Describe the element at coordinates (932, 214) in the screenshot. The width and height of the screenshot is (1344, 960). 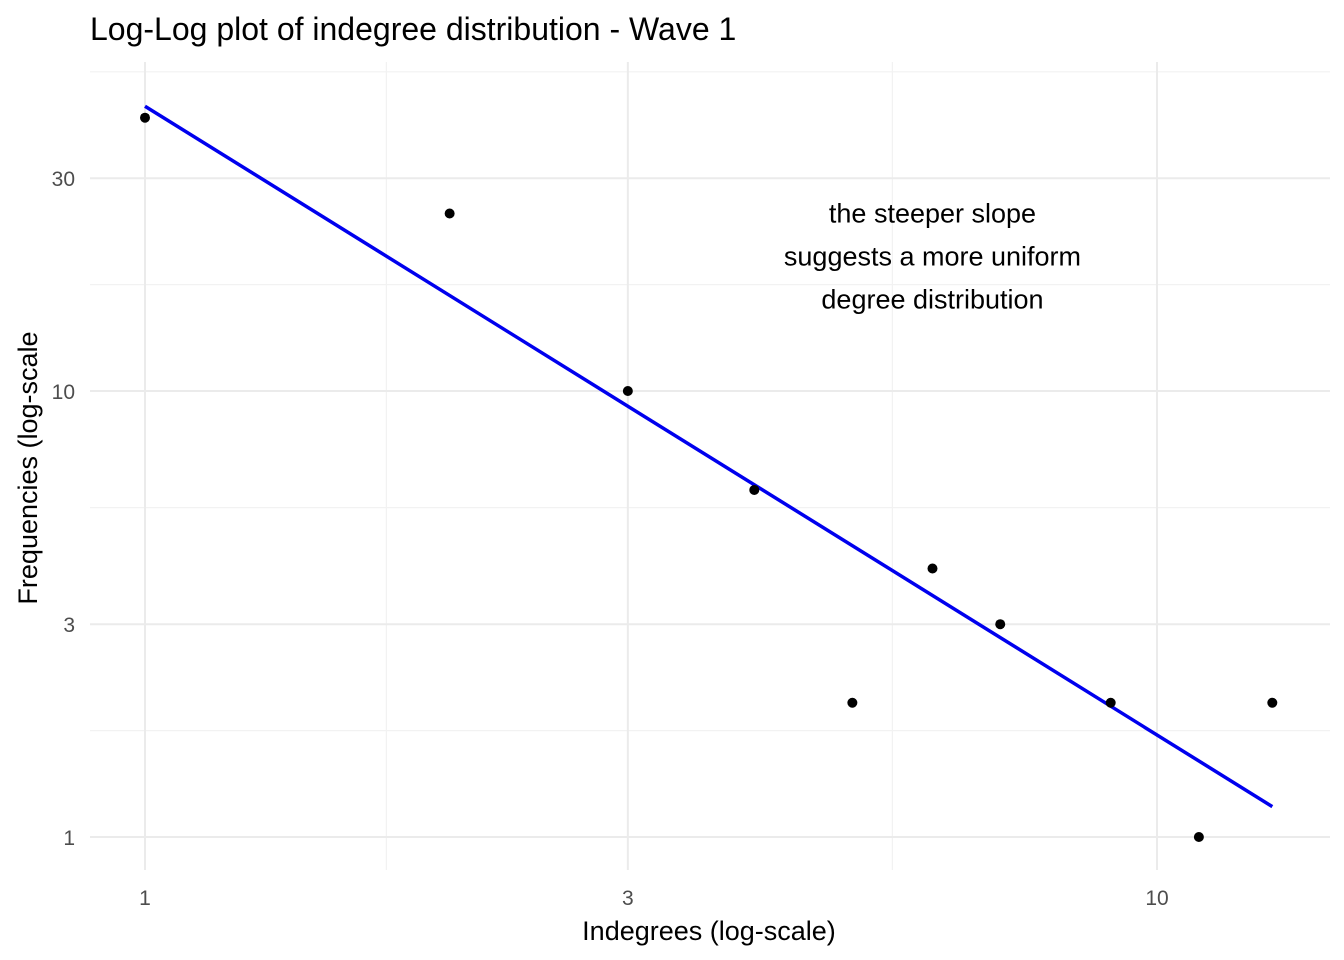
I see `annotation-line-1: the steeper slope` at that location.